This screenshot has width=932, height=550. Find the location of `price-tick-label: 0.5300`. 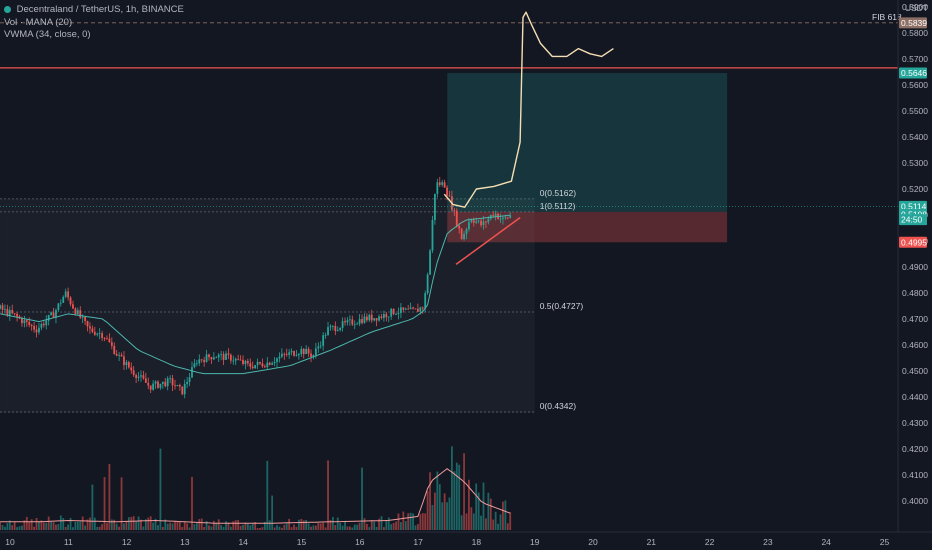

price-tick-label: 0.5300 is located at coordinates (915, 163).